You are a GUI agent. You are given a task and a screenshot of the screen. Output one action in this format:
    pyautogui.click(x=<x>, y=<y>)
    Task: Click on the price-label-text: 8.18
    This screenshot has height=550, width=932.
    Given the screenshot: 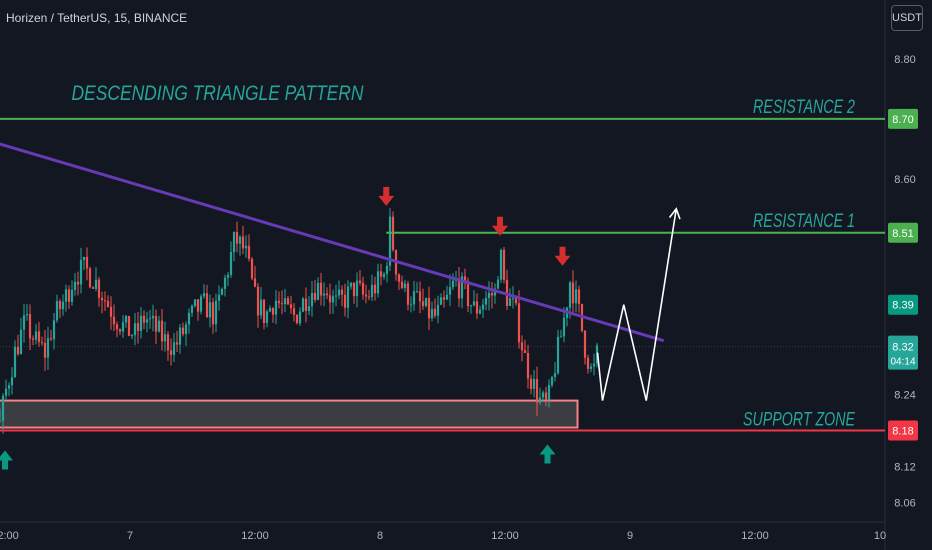 What is the action you would take?
    pyautogui.click(x=902, y=432)
    